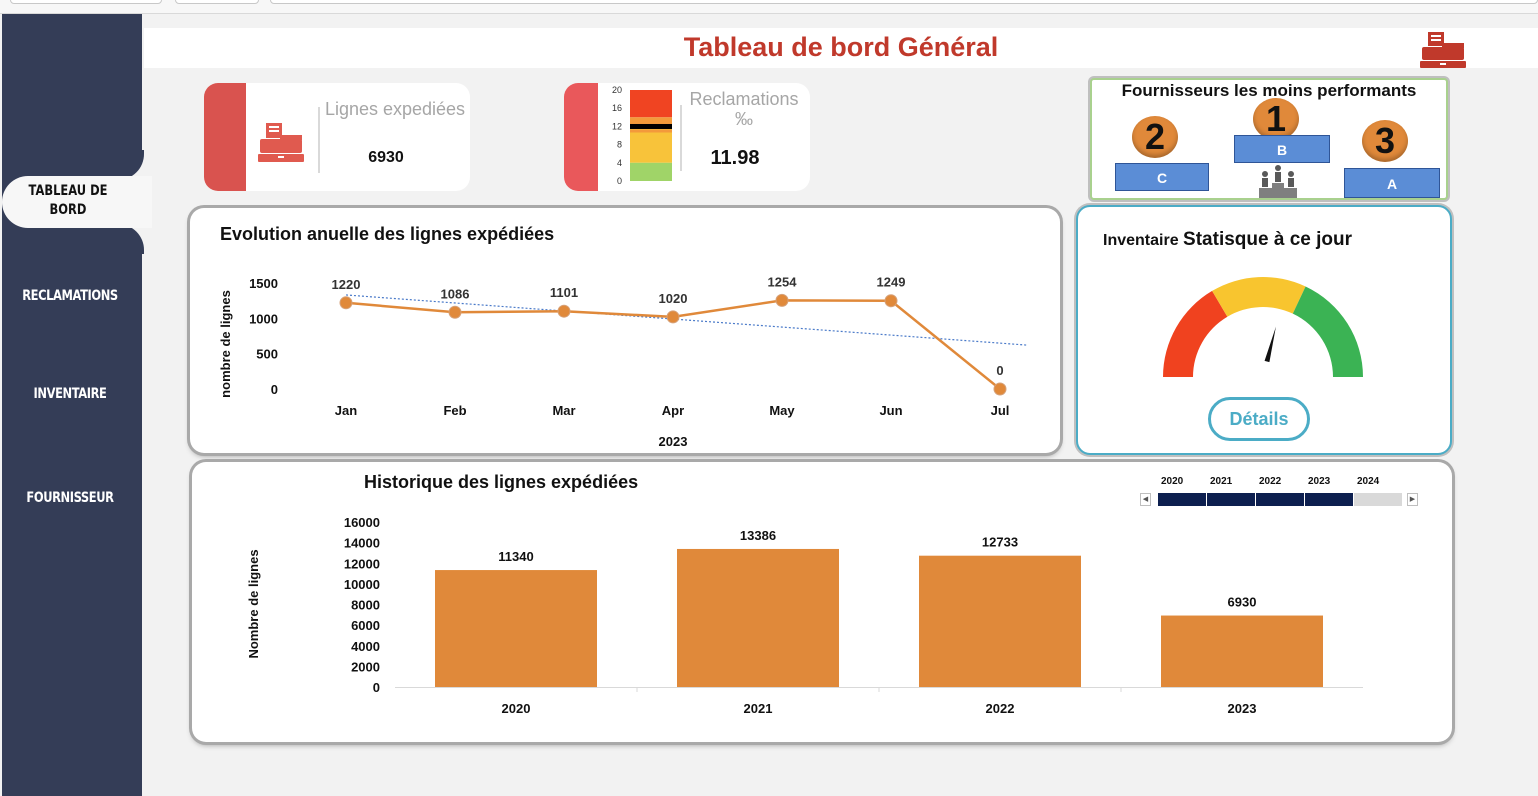 This screenshot has width=1538, height=796. I want to click on window-top-strip, so click(769, 7).